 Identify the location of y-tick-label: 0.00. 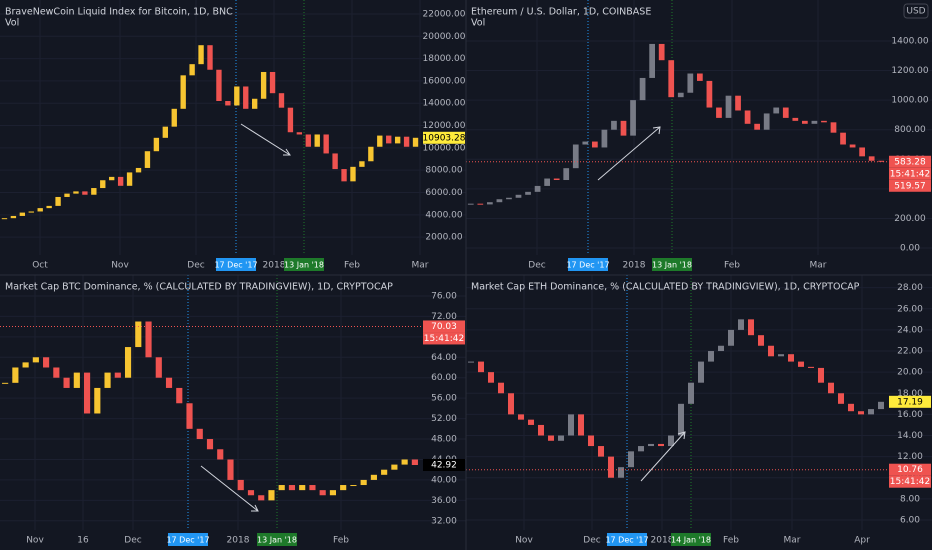
(910, 249).